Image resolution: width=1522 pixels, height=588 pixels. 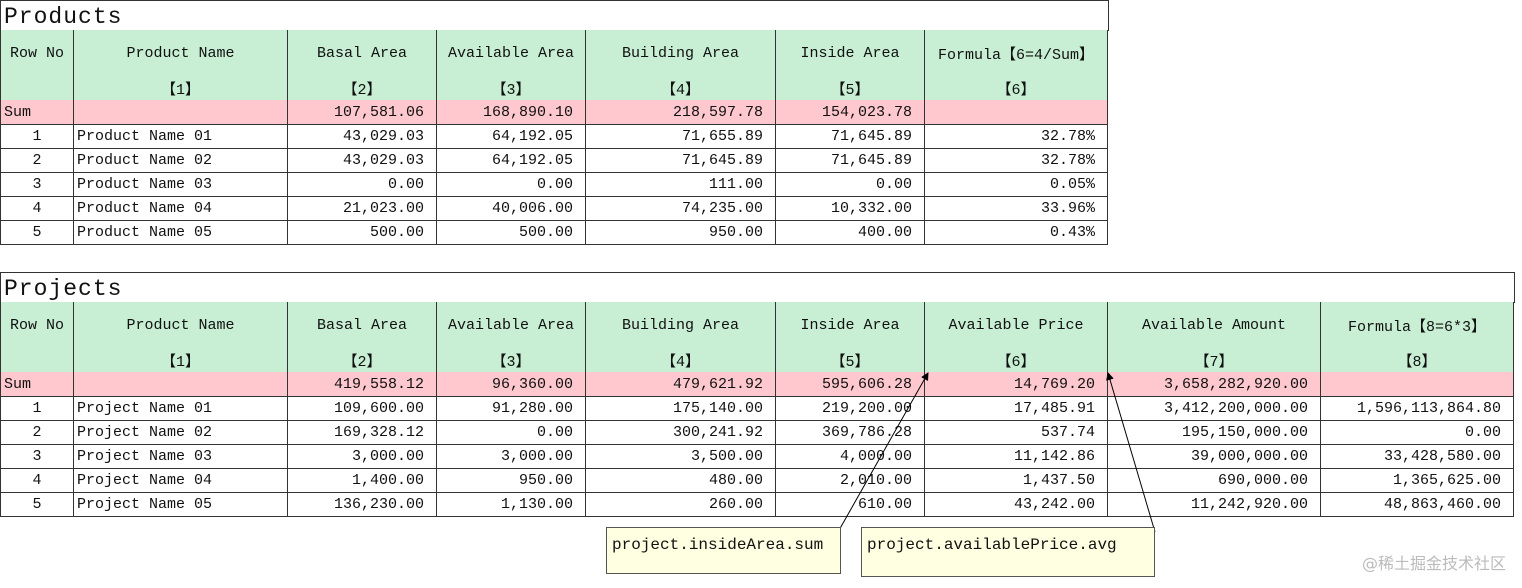 What do you see at coordinates (1214, 504) in the screenshot?
I see `data-cell: 11,242,920.00` at bounding box center [1214, 504].